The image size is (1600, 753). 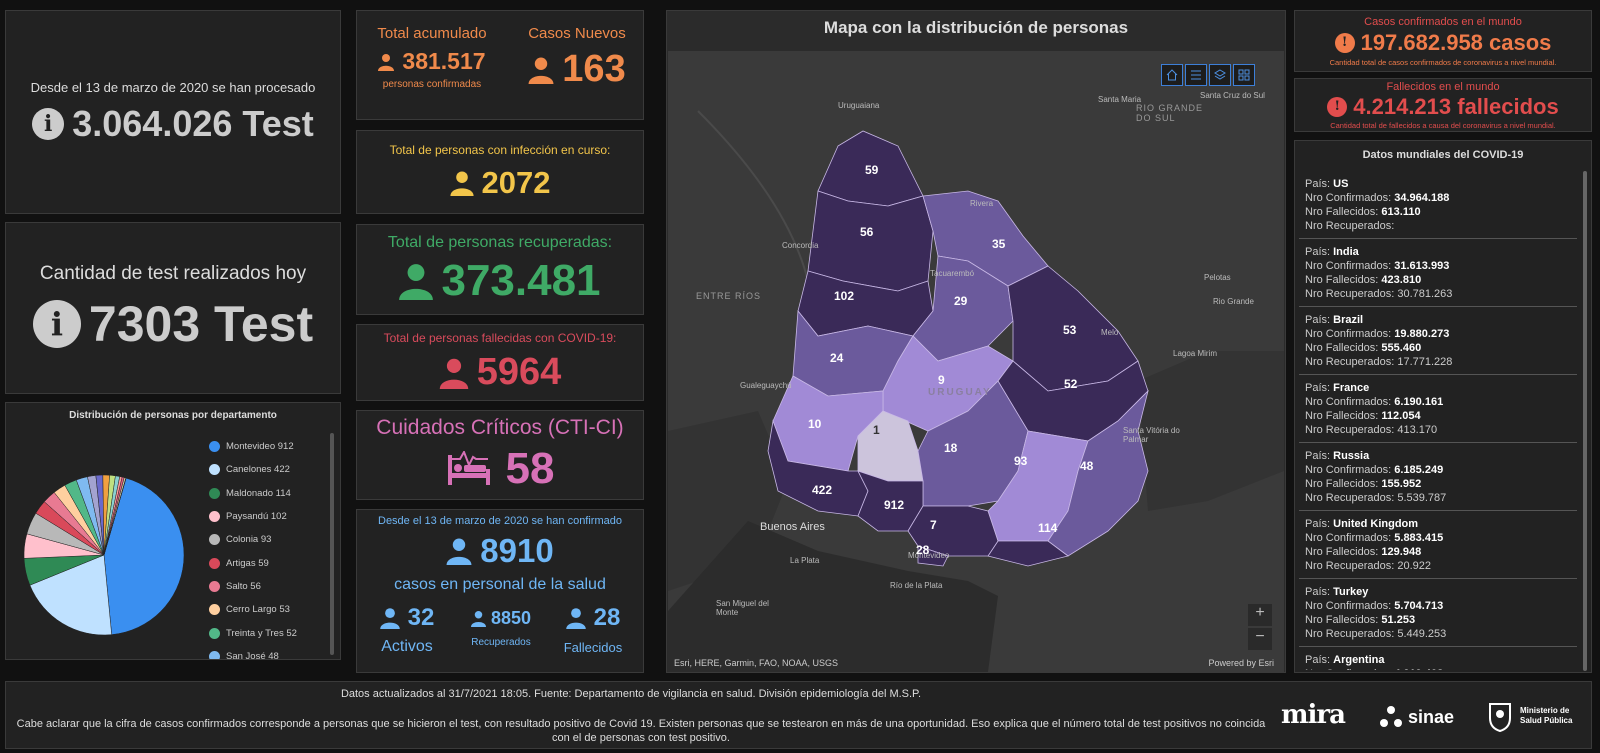 I want to click on world-country-line: Nro Recuperados:, so click(x=1350, y=226).